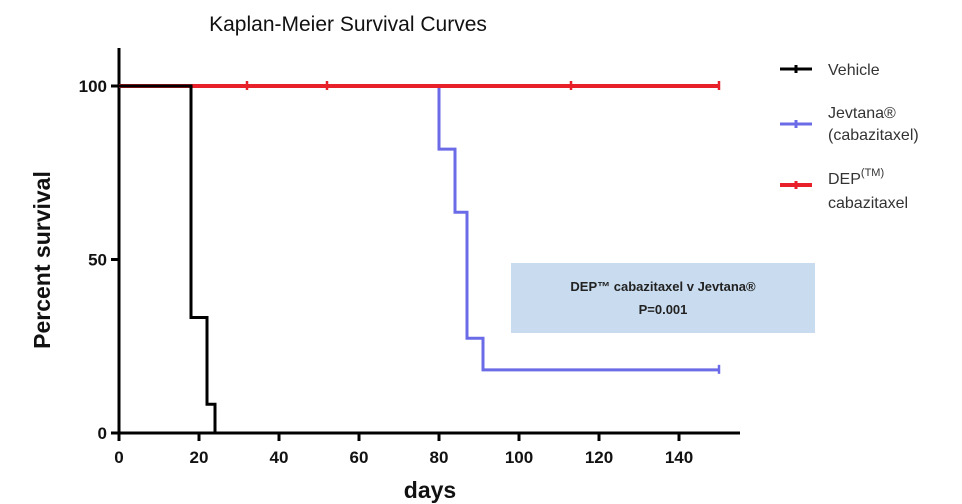 This screenshot has height=504, width=962. I want to click on chart-title: Kaplan-Meier Survival Curves, so click(348, 24).